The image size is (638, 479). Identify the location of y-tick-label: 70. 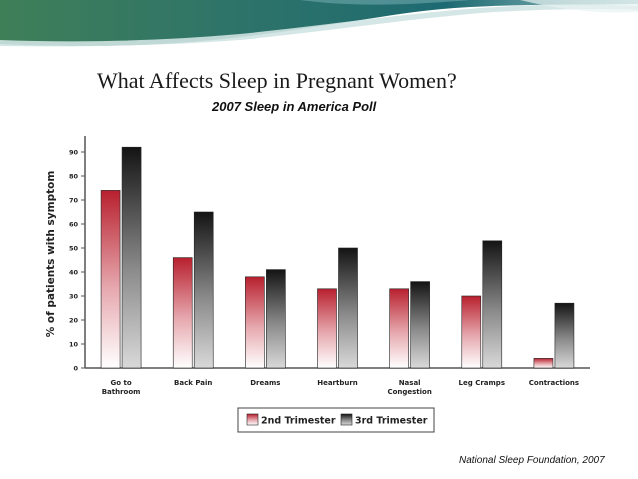
(74, 201).